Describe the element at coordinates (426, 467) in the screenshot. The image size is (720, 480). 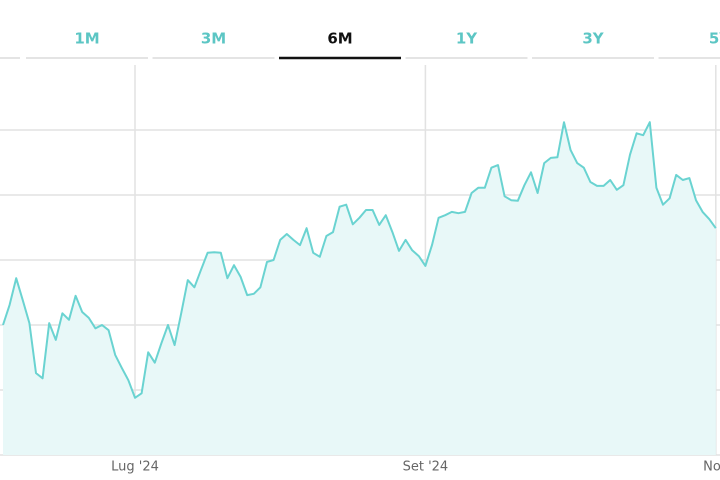
I see `x-tick-label: Set '24` at that location.